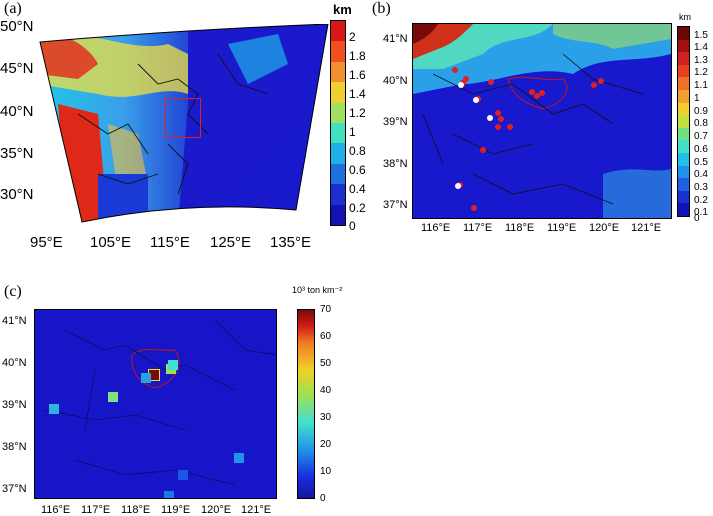 Image resolution: width=713 pixels, height=516 pixels. I want to click on panel-b-cbtick: 1, so click(697, 98).